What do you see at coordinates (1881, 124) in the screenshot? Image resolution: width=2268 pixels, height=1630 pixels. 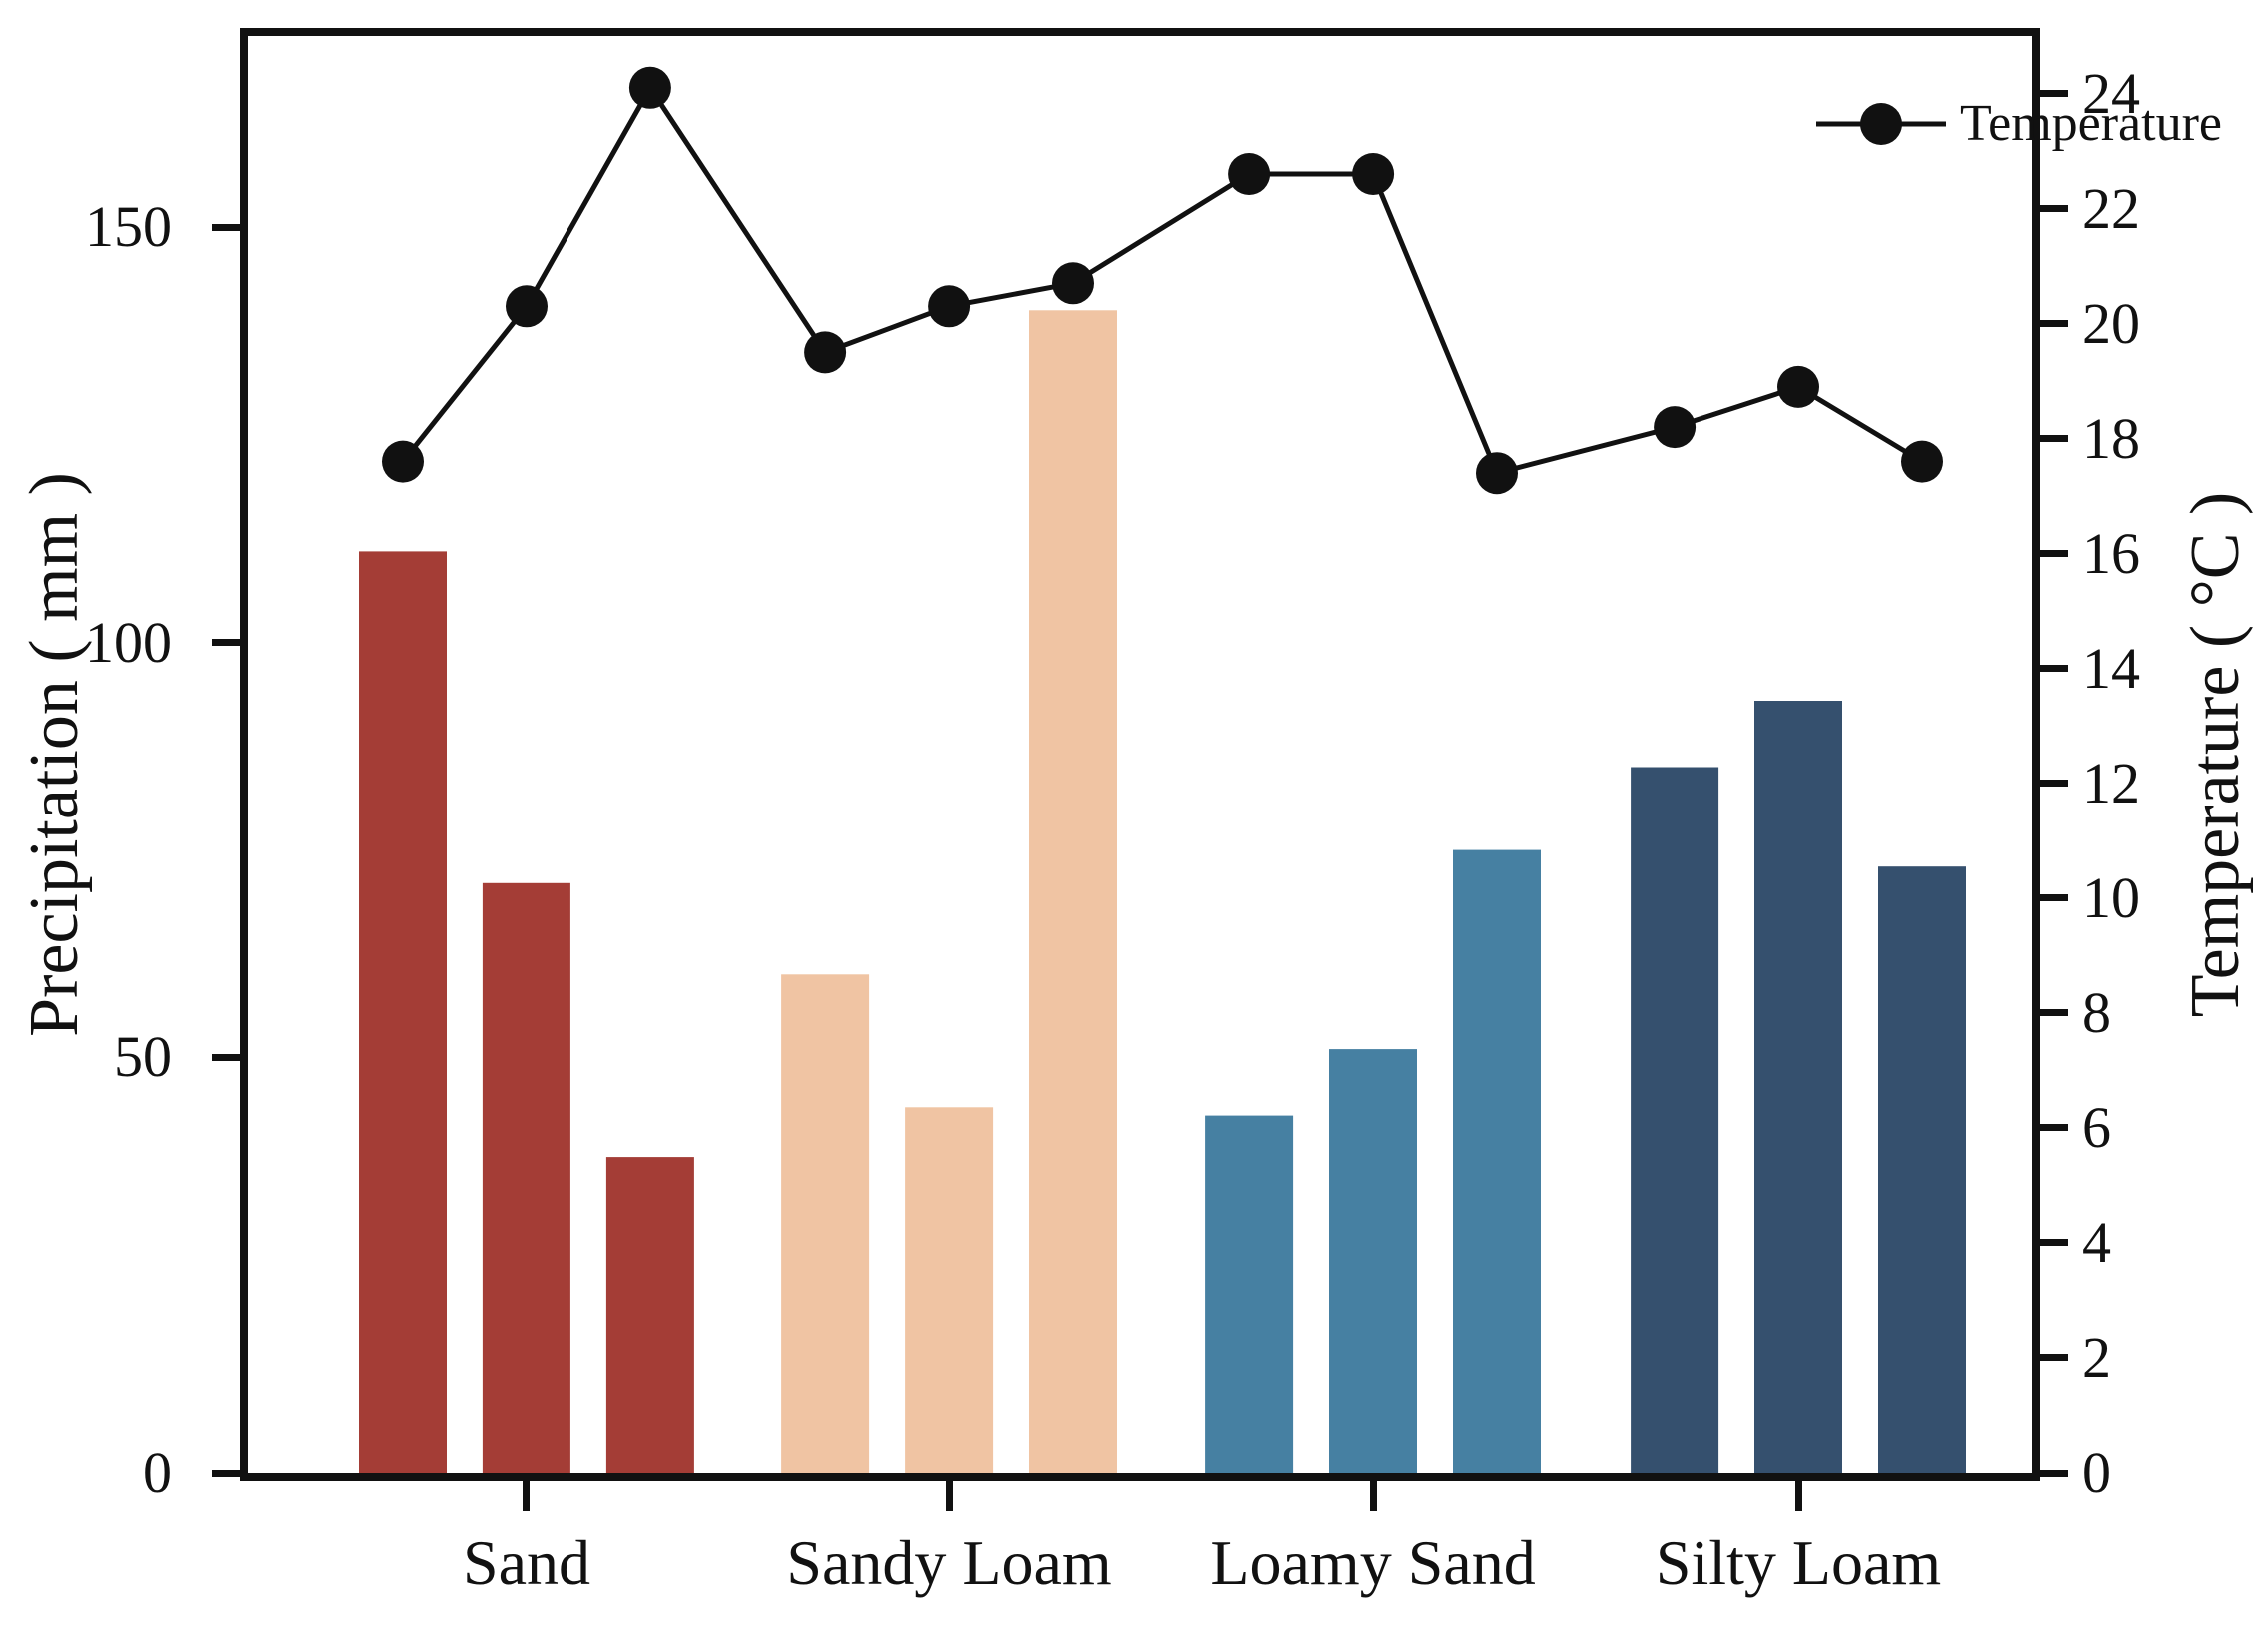 I see `legend-temperature-marker-icon` at bounding box center [1881, 124].